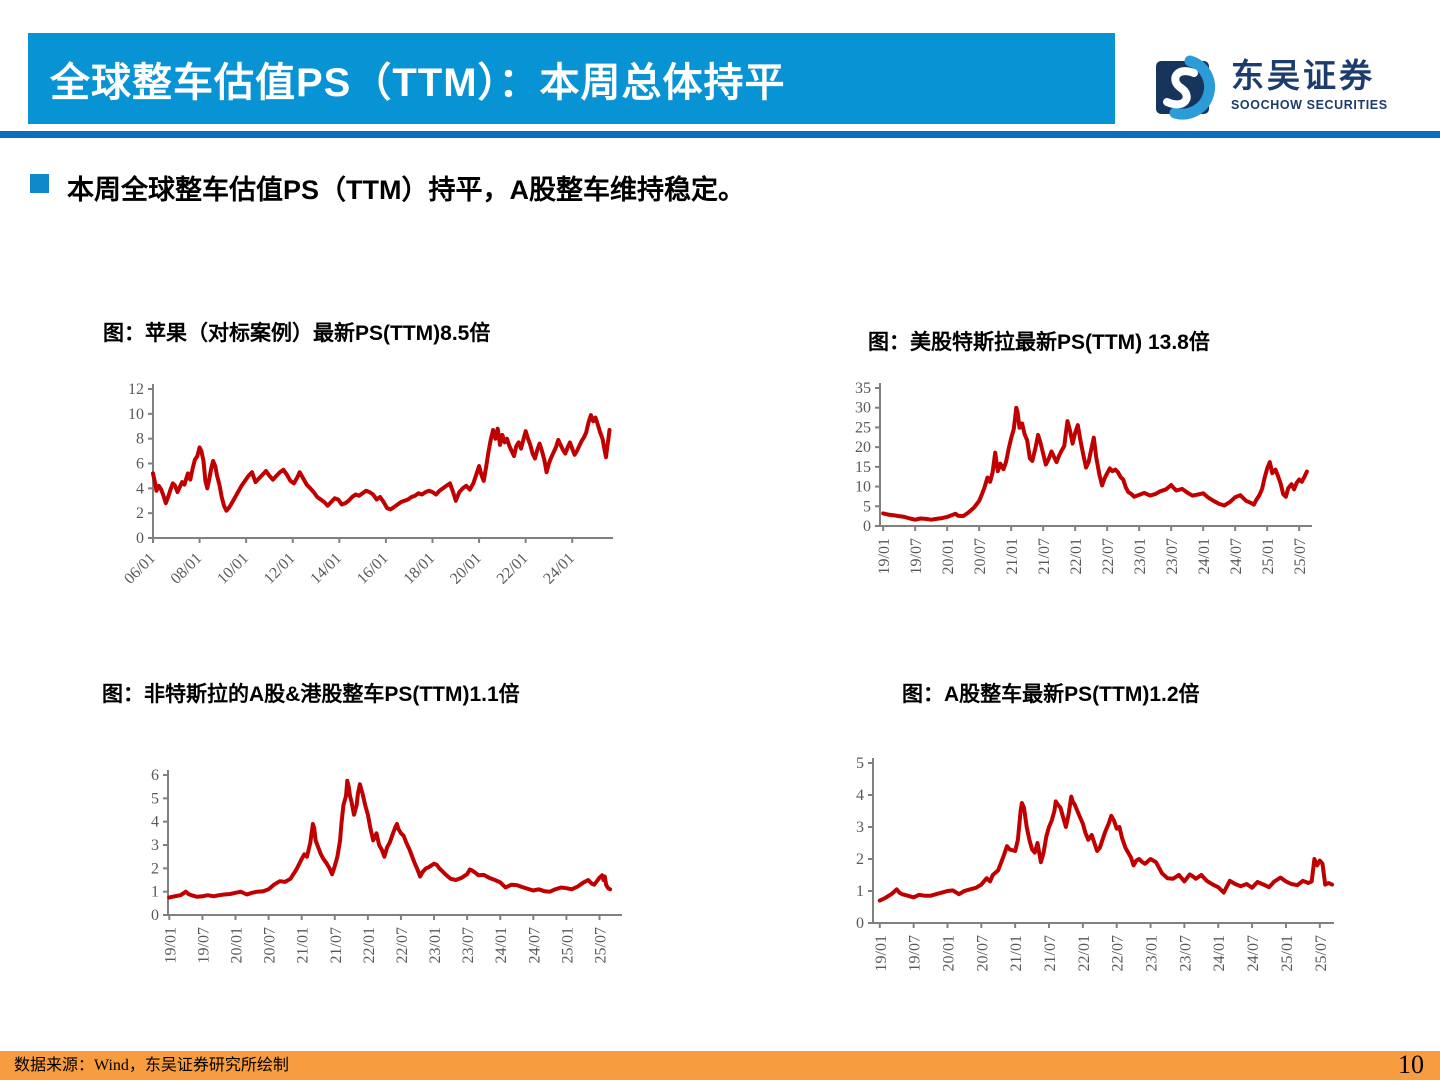 Image resolution: width=1440 pixels, height=1081 pixels. I want to click on chart-title-apple: 图：苹果（对标案例）最新PS(TTM)8.5倍, so click(297, 333).